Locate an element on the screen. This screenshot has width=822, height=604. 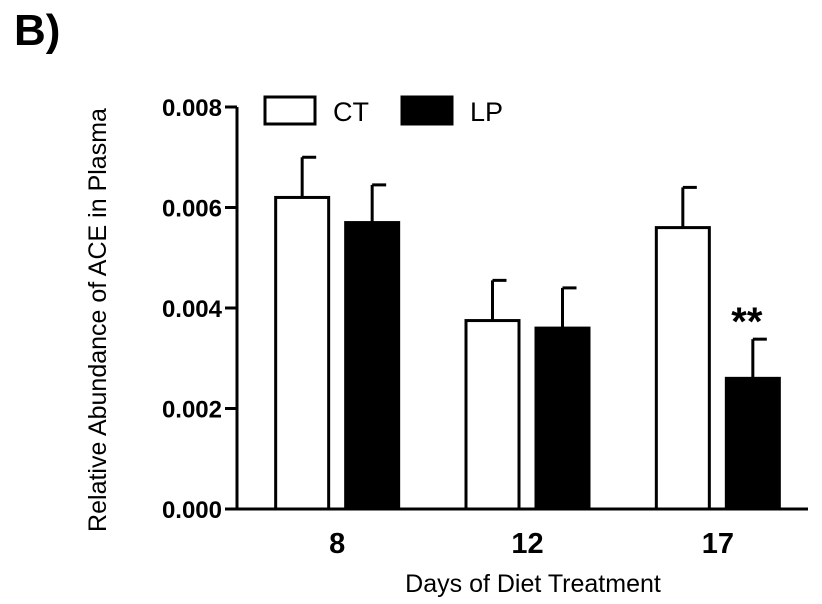
y-axis: 0.000 0.002 0.004 0.006 0.008 is located at coordinates (200, 309).